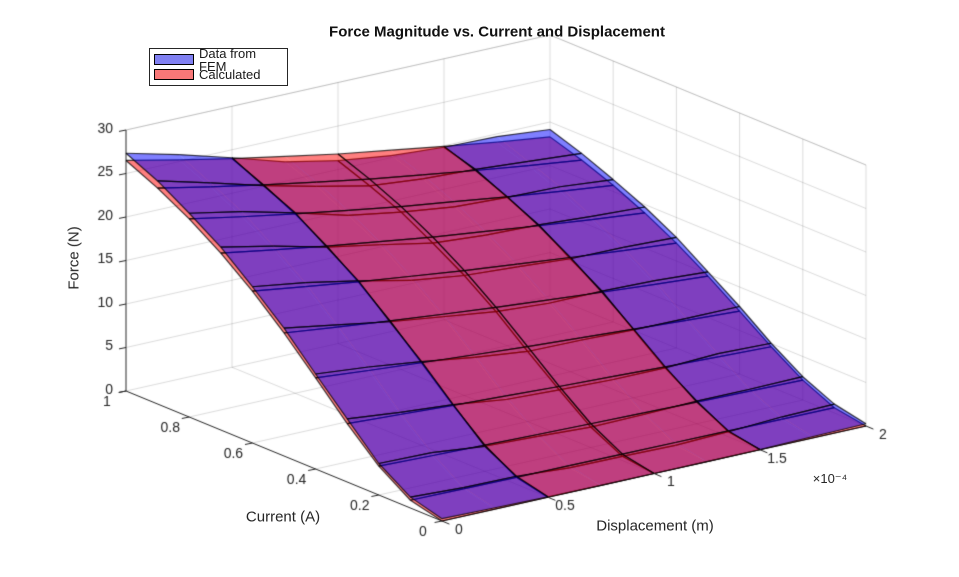 The height and width of the screenshot is (577, 959). Describe the element at coordinates (283, 517) in the screenshot. I see `y-axis-label: Current (A)` at that location.